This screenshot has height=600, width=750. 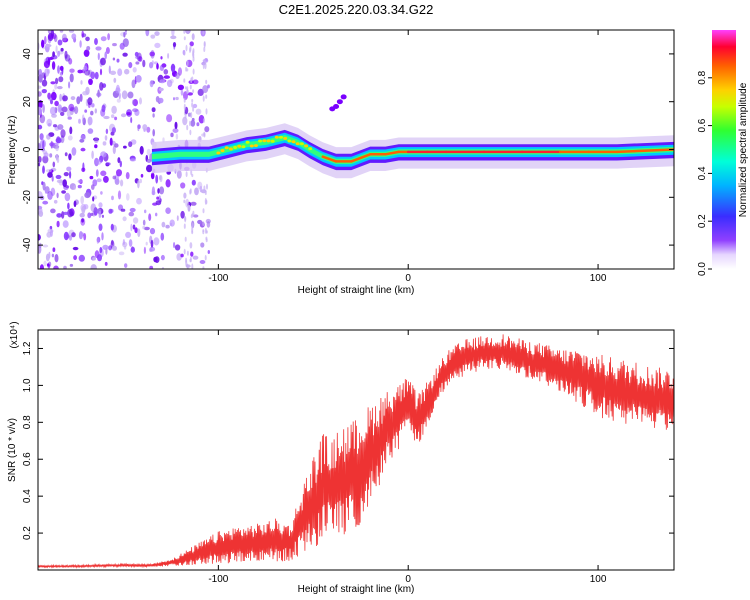 What do you see at coordinates (339, 102) in the screenshot?
I see `ridge-branch` at bounding box center [339, 102].